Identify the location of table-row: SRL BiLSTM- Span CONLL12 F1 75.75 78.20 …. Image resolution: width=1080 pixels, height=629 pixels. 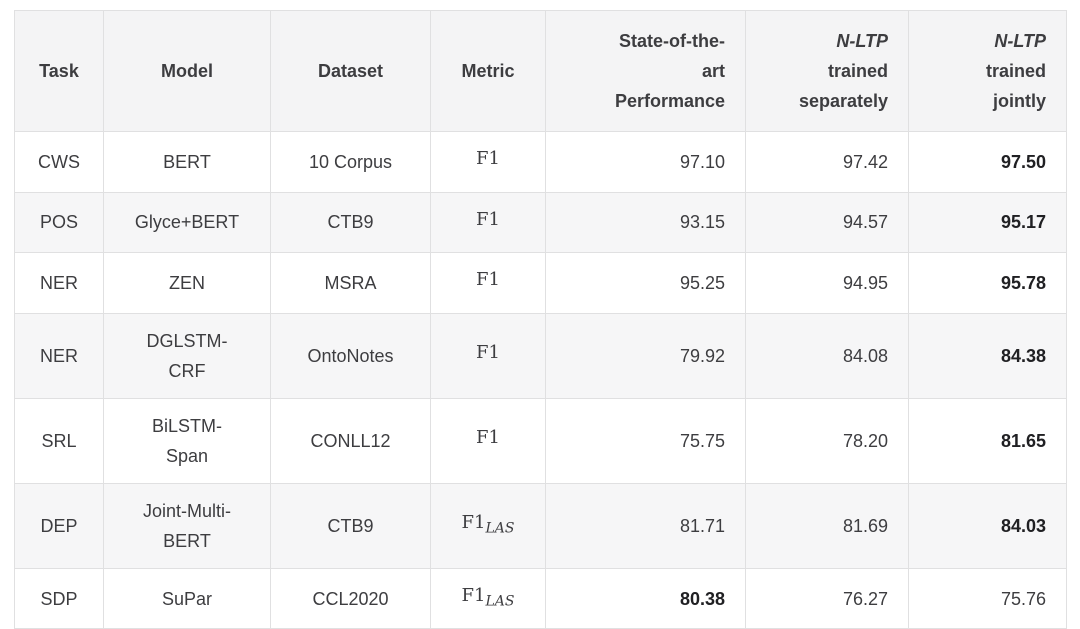
(540, 440).